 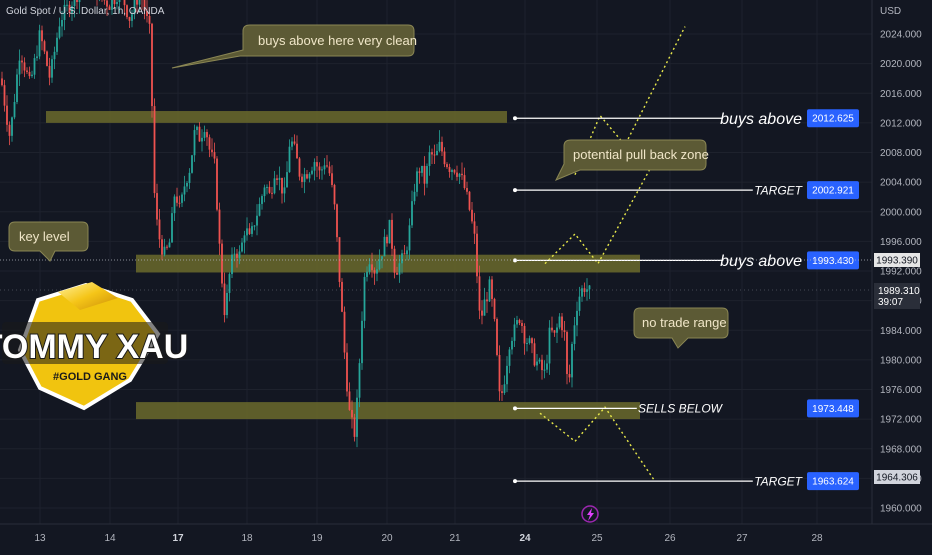 I want to click on date-label: 14, so click(x=110, y=538).